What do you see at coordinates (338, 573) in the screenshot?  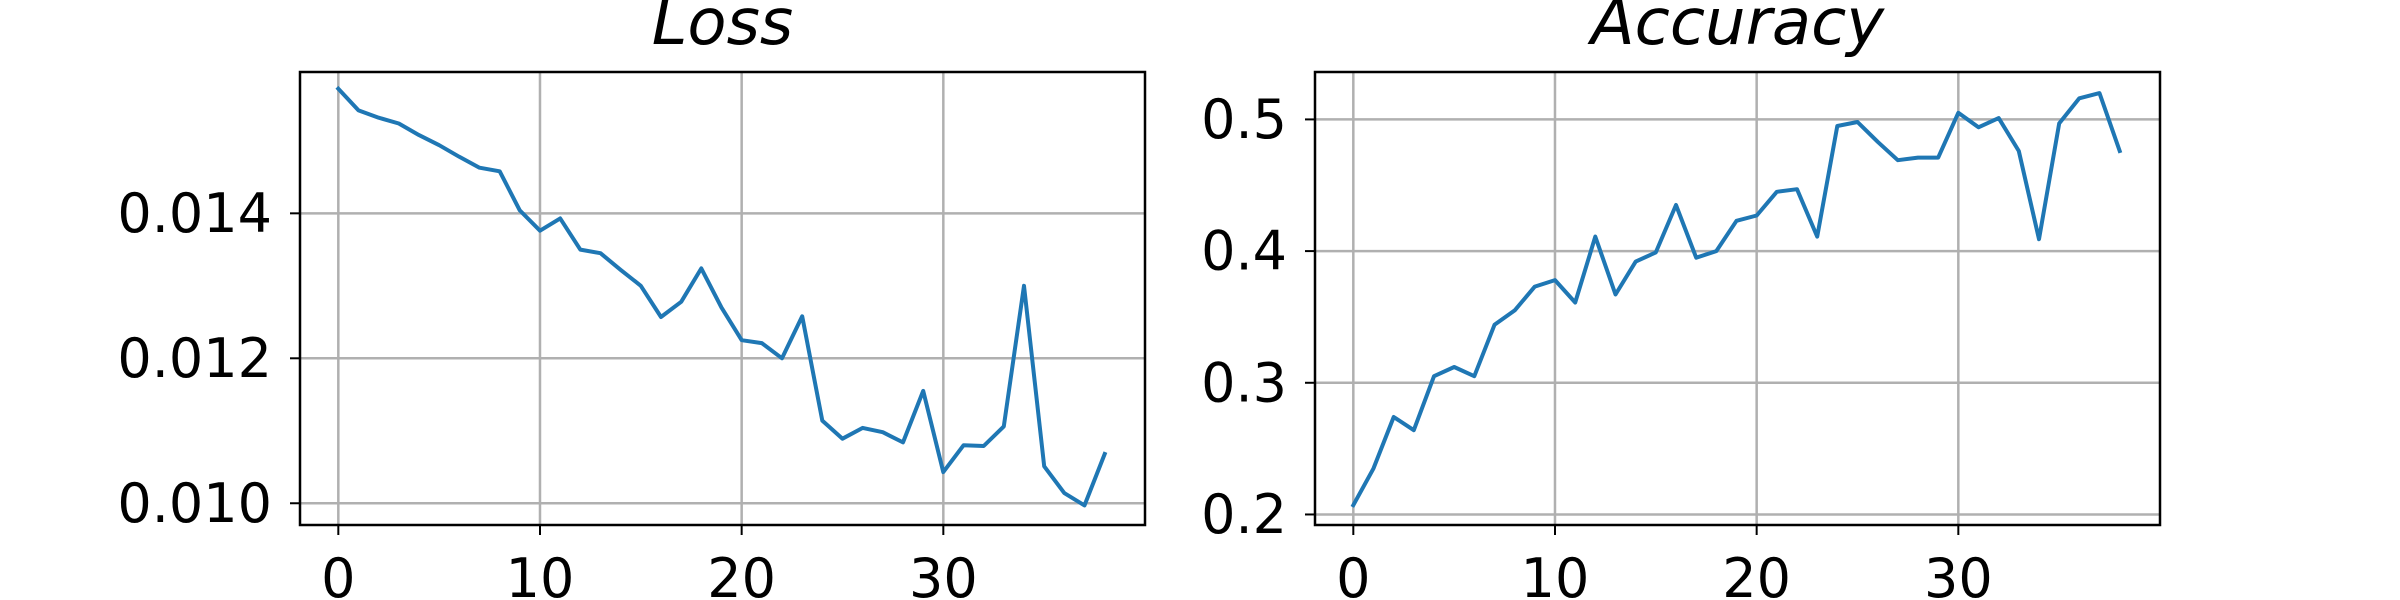 I see `loss-x-tick-label: 0` at bounding box center [338, 573].